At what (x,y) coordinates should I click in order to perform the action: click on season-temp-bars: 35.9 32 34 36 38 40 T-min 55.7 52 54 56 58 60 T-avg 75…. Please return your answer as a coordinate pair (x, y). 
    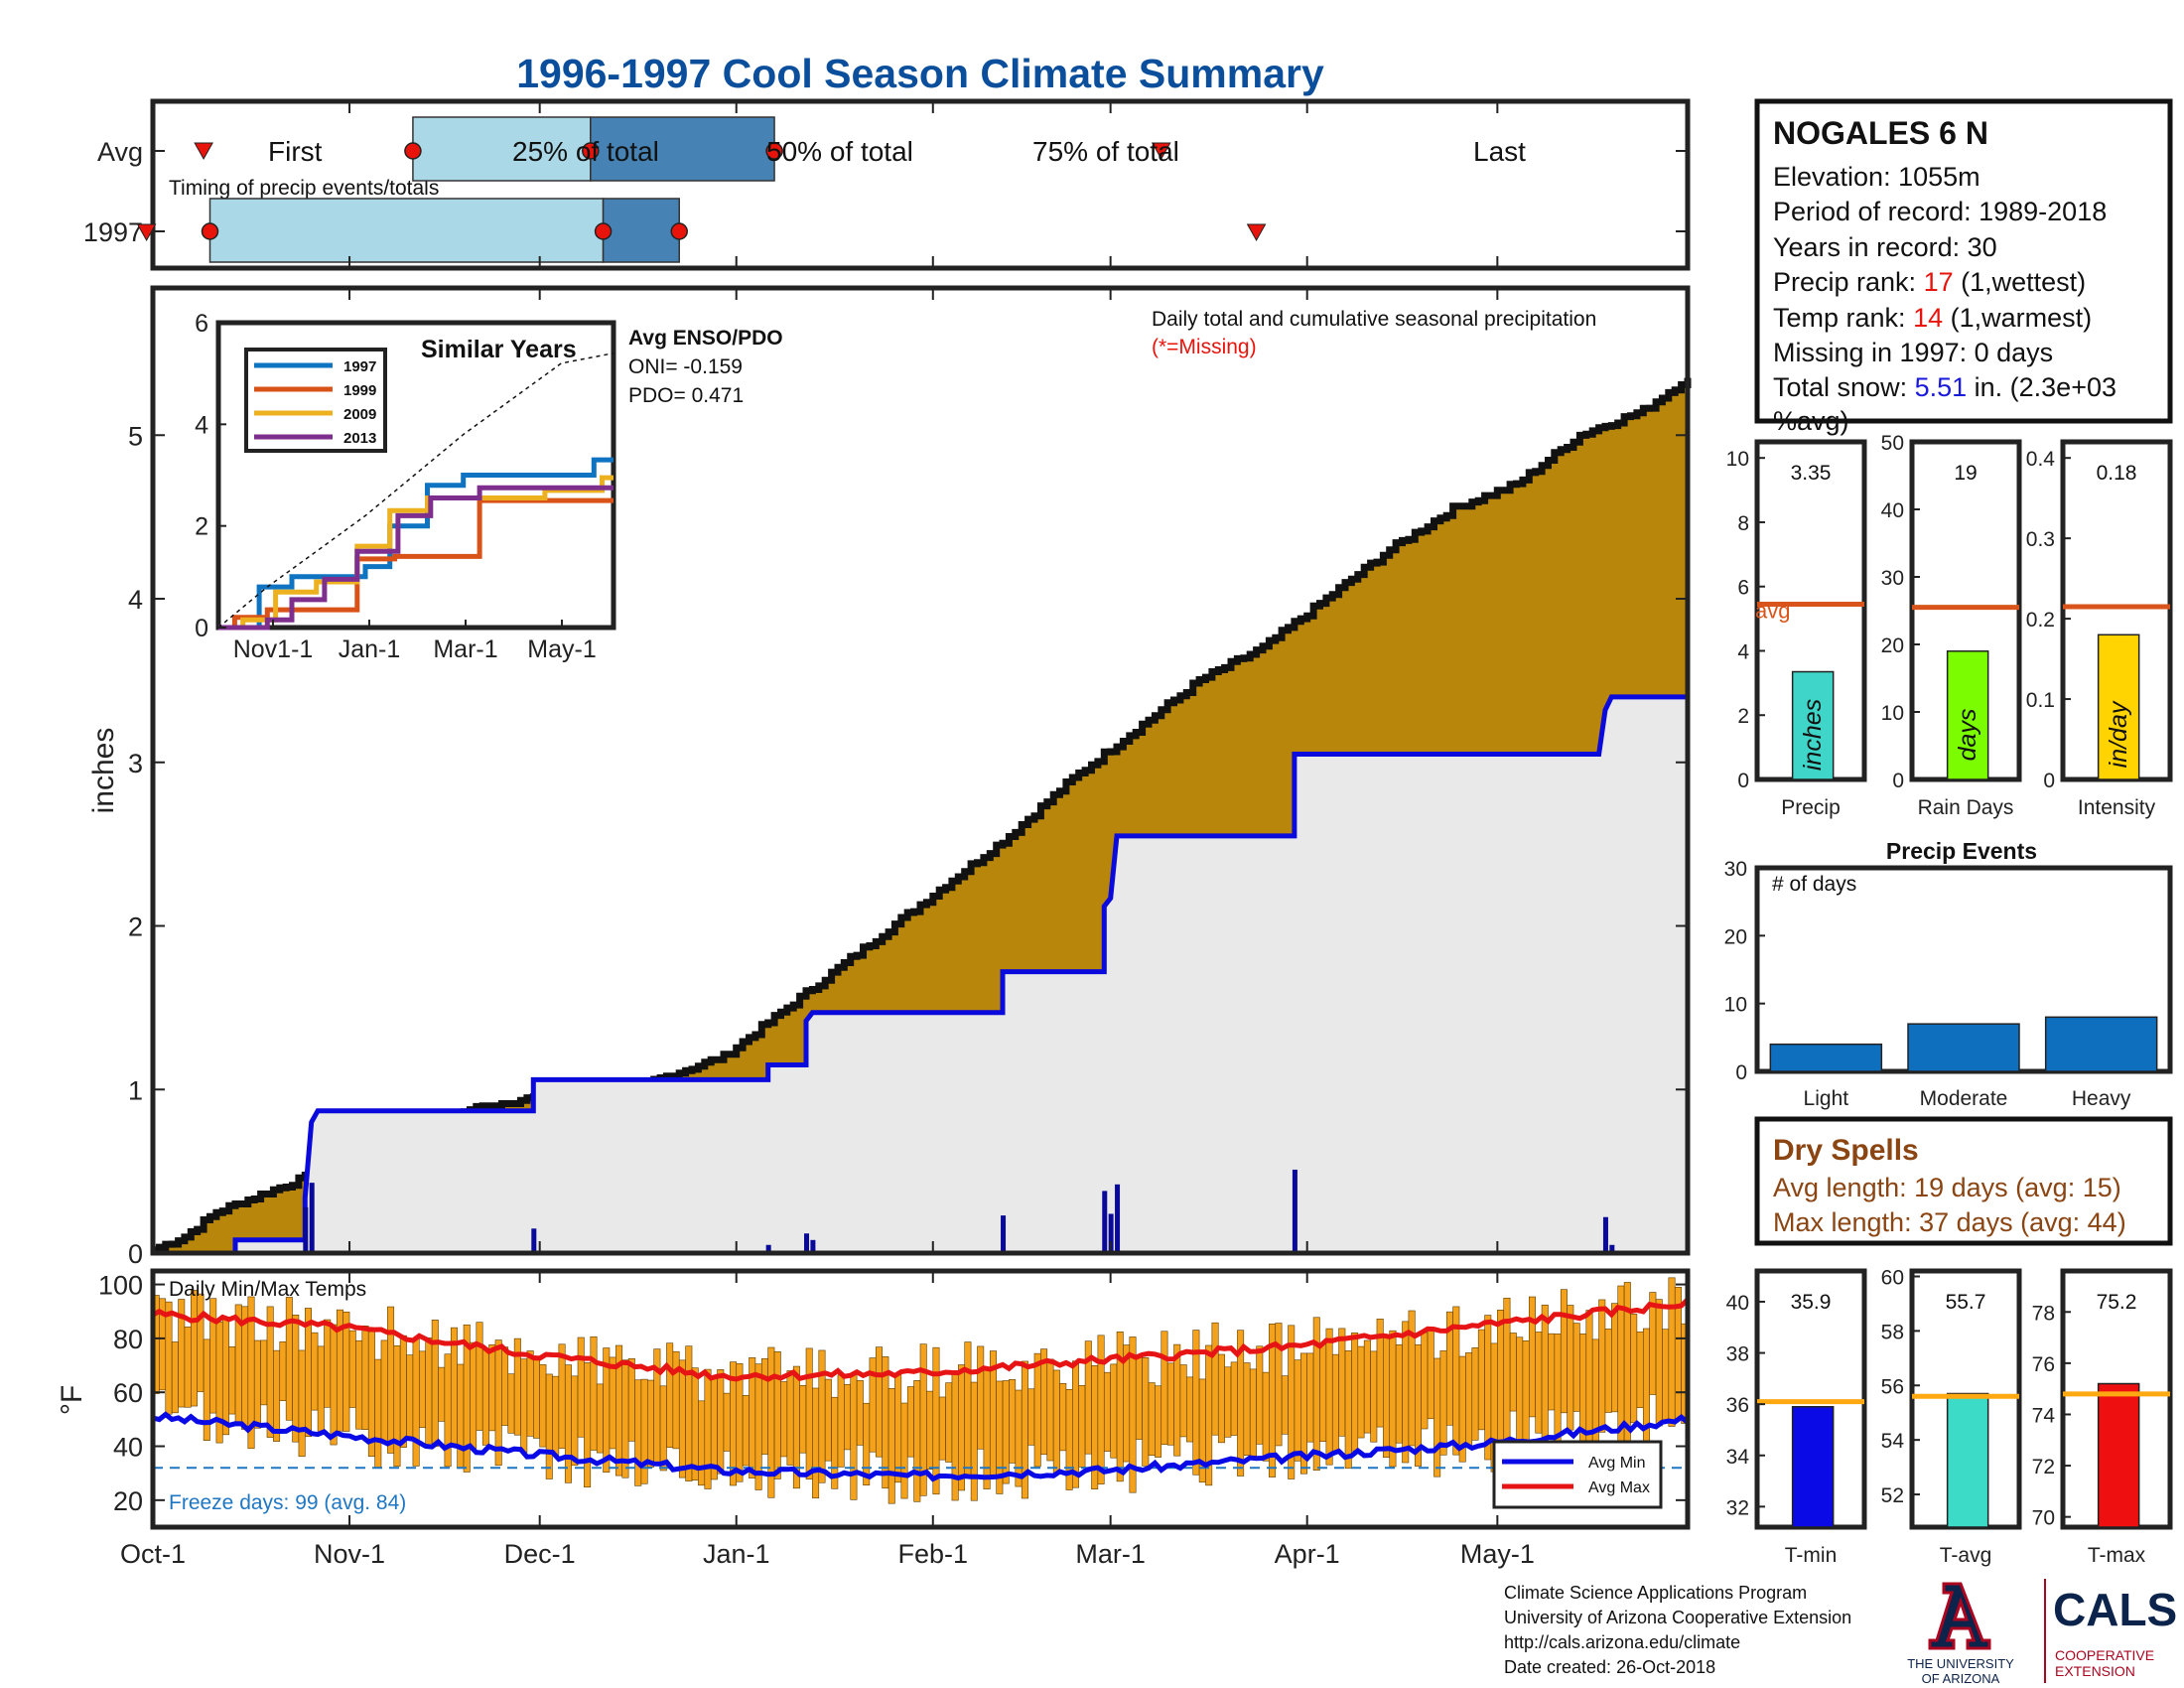
    Looking at the image, I should click on (1949, 1416).